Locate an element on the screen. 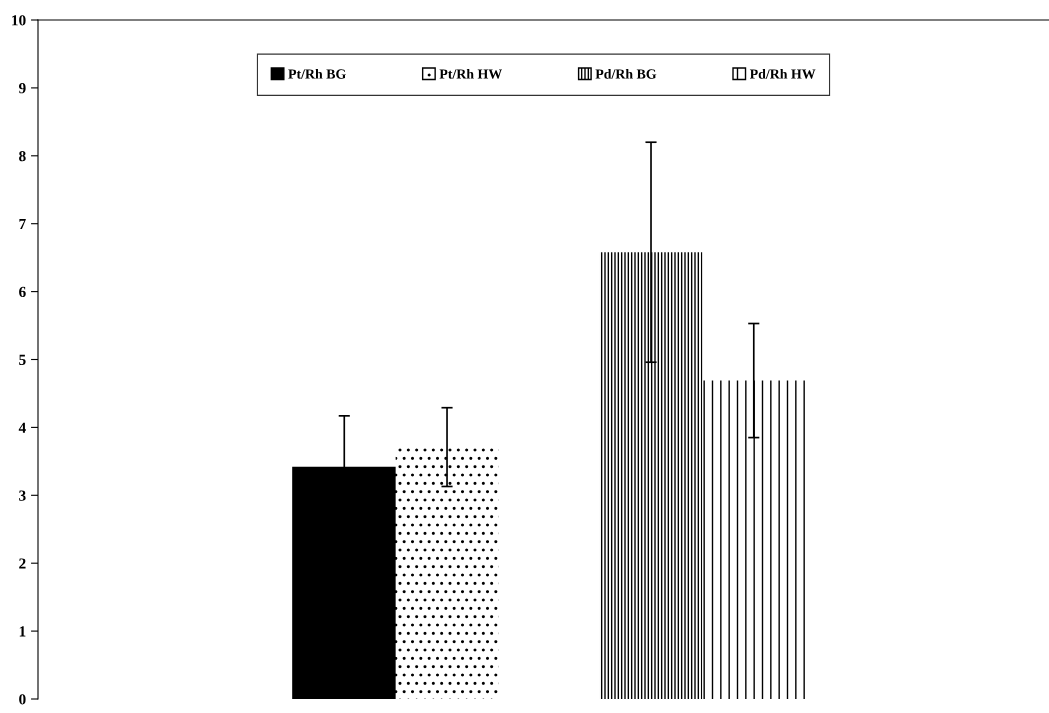 Image resolution: width=1049 pixels, height=713 pixels. legend-label: Pd/Rh BG is located at coordinates (626, 73).